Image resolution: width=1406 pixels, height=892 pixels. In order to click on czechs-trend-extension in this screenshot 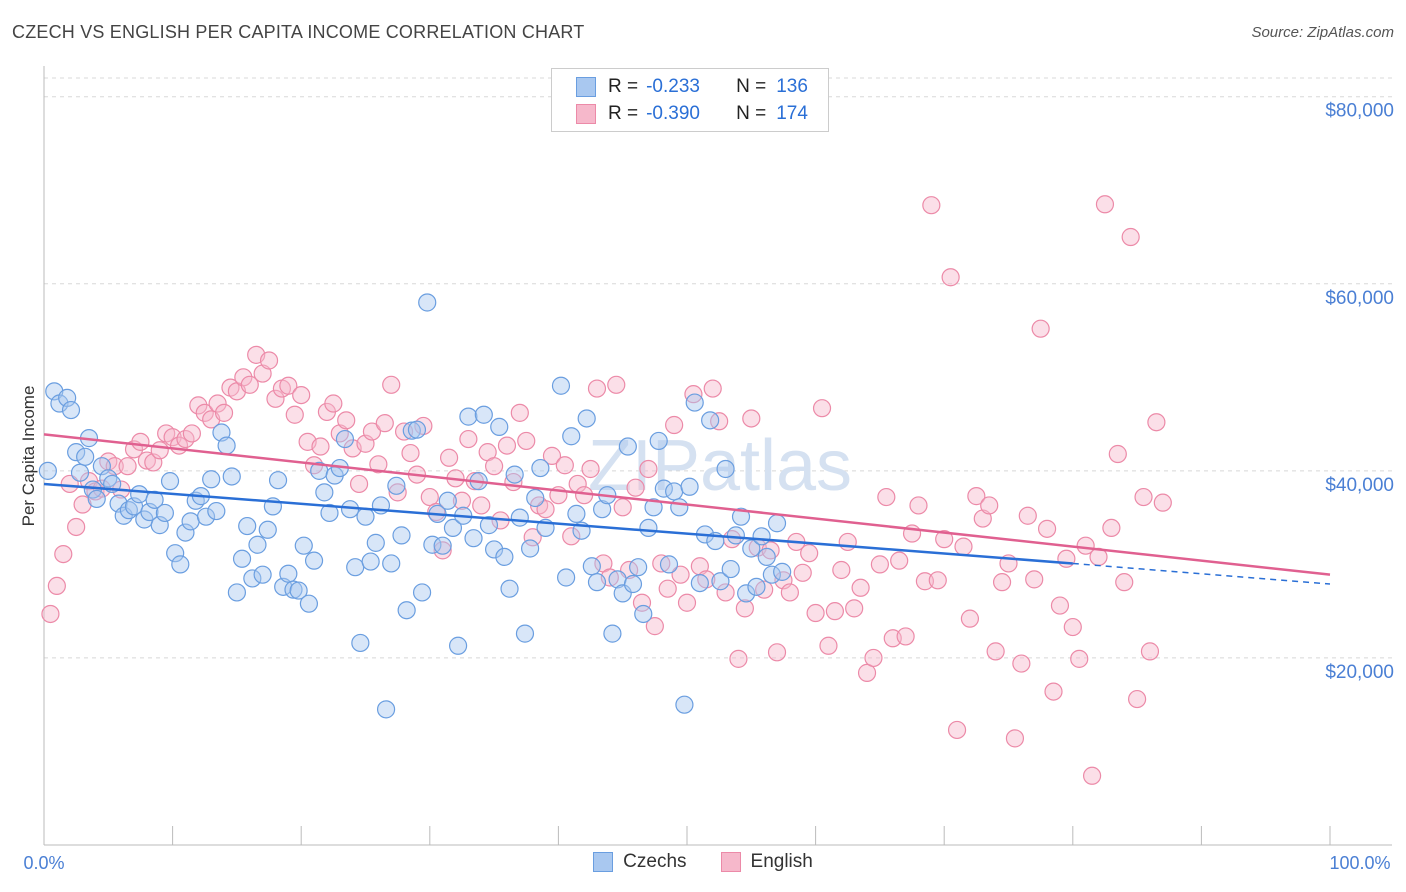, I will do `click(1201, 573)`.